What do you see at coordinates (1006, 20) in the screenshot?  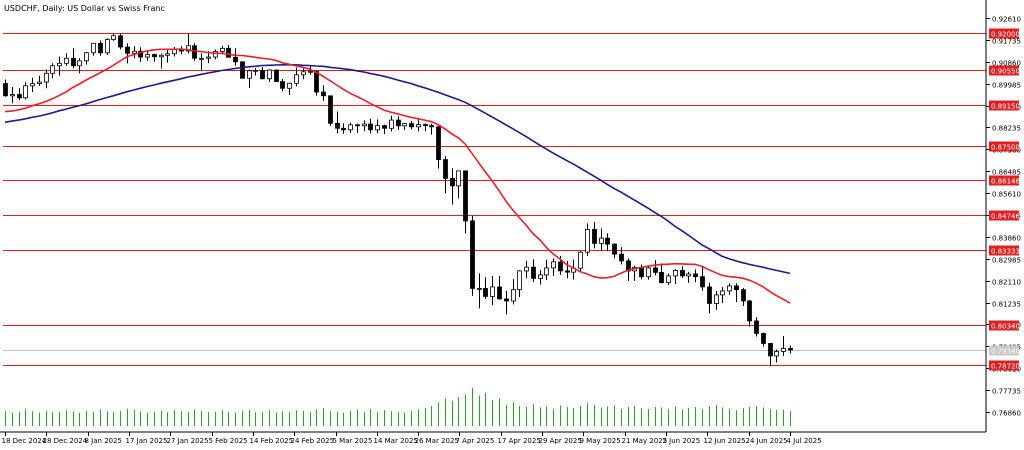 I see `y-tick-label: 0.92610` at bounding box center [1006, 20].